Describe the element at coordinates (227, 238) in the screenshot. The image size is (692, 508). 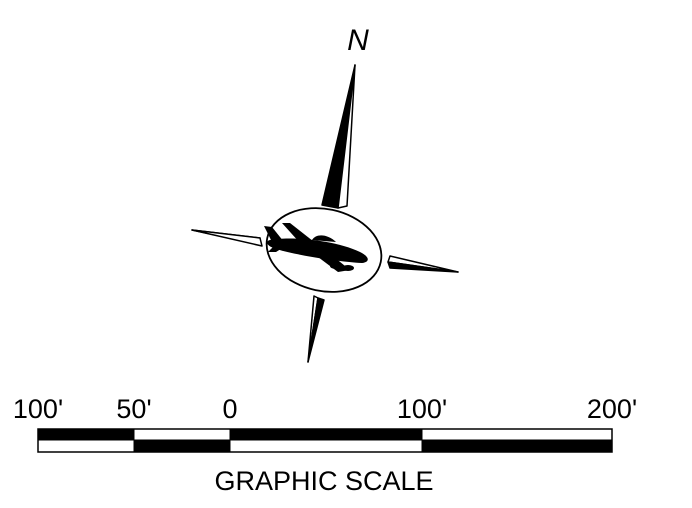
I see `west-needle` at that location.